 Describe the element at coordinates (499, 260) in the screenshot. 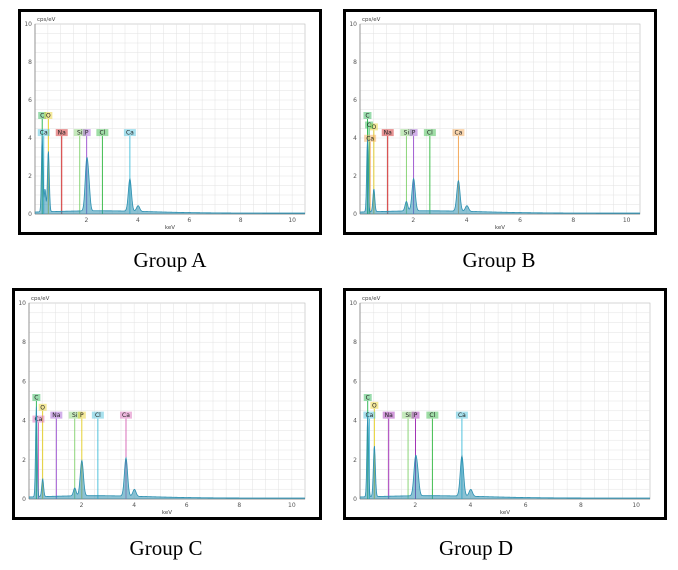

I see `caption-group-b: Group B` at that location.